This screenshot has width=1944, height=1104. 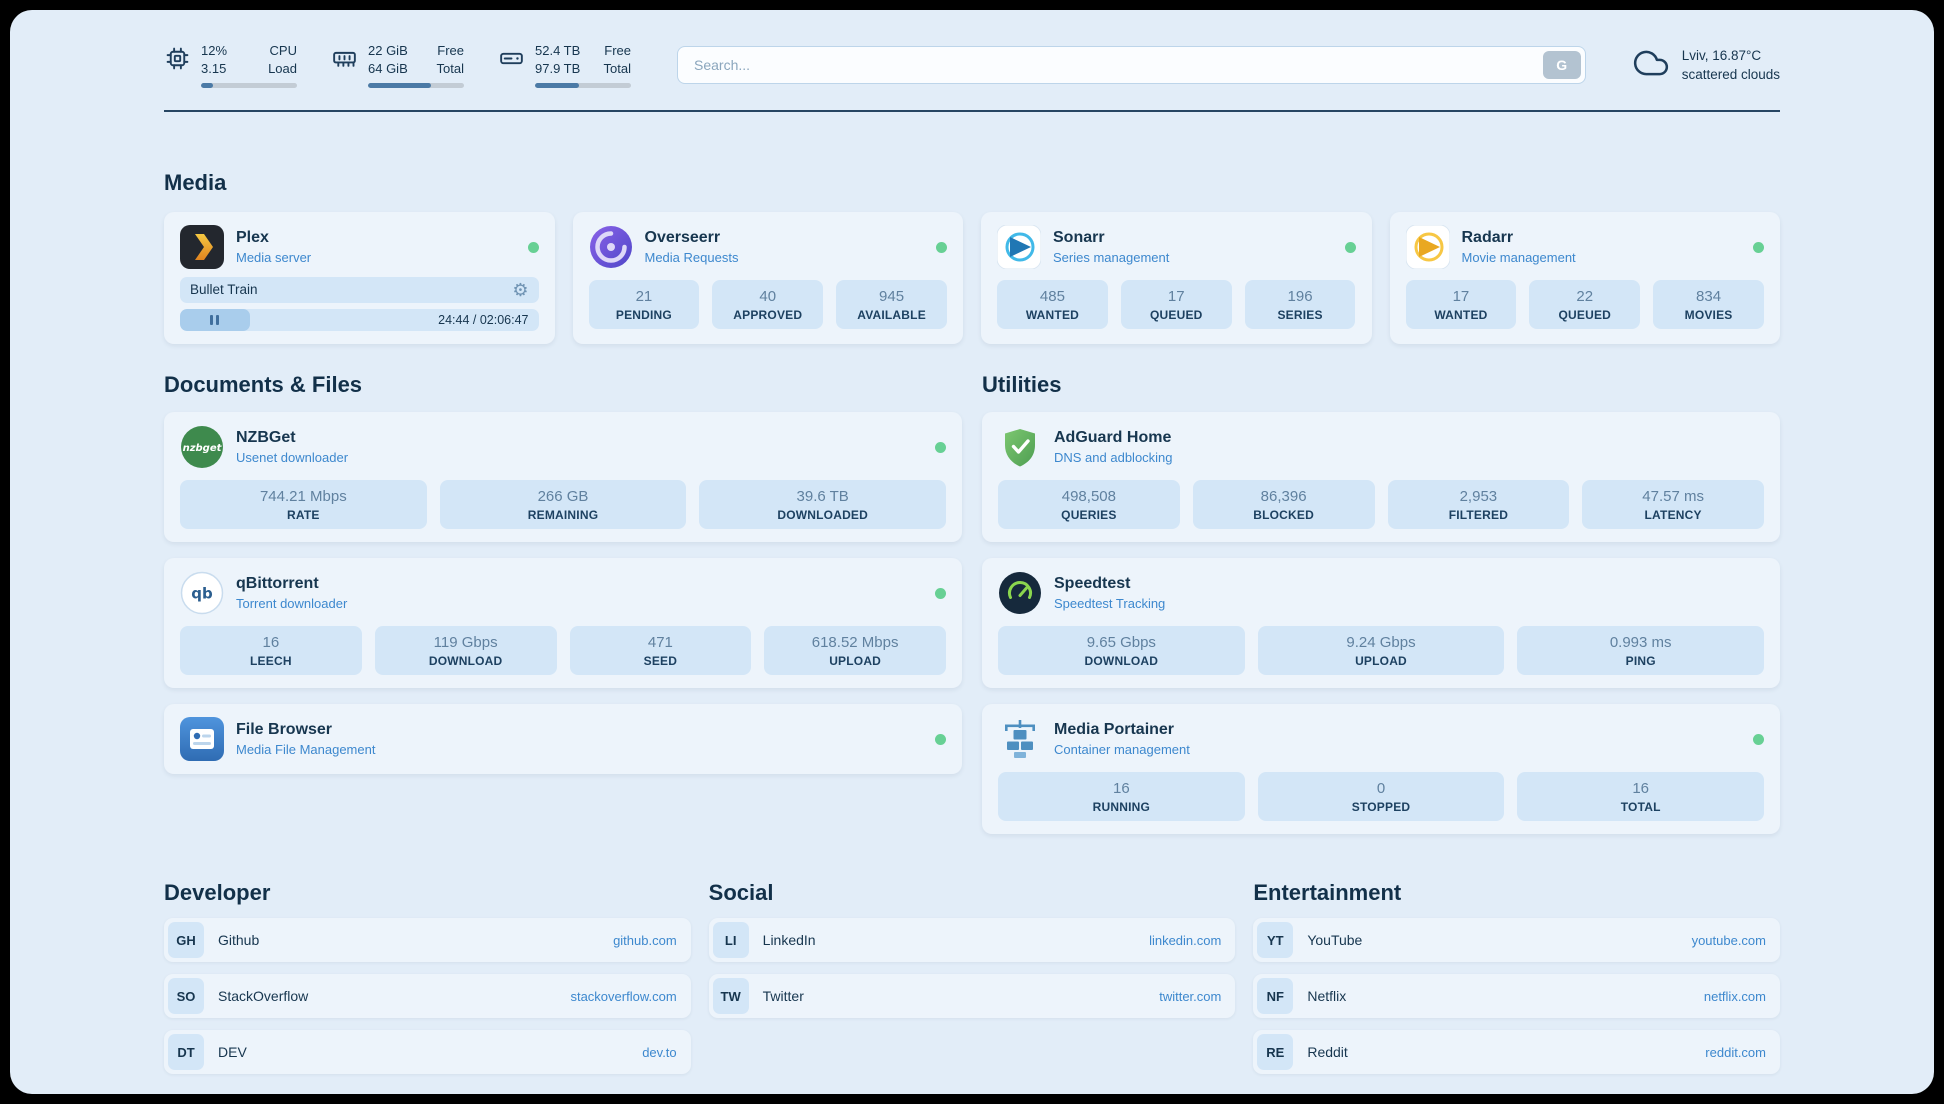 I want to click on stat-tile: 485 WANTED, so click(x=1052, y=304).